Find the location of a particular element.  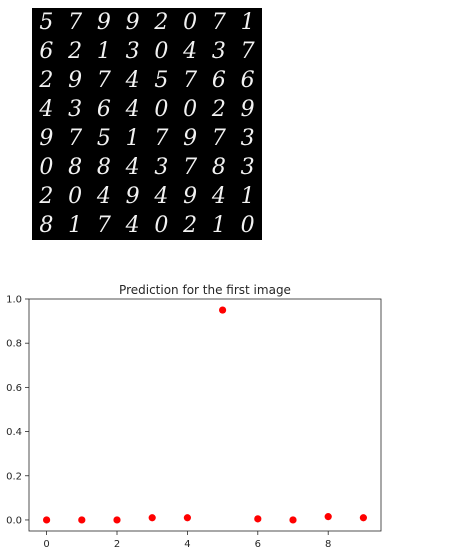

y-tick-label: 0.4 is located at coordinates (14, 432).